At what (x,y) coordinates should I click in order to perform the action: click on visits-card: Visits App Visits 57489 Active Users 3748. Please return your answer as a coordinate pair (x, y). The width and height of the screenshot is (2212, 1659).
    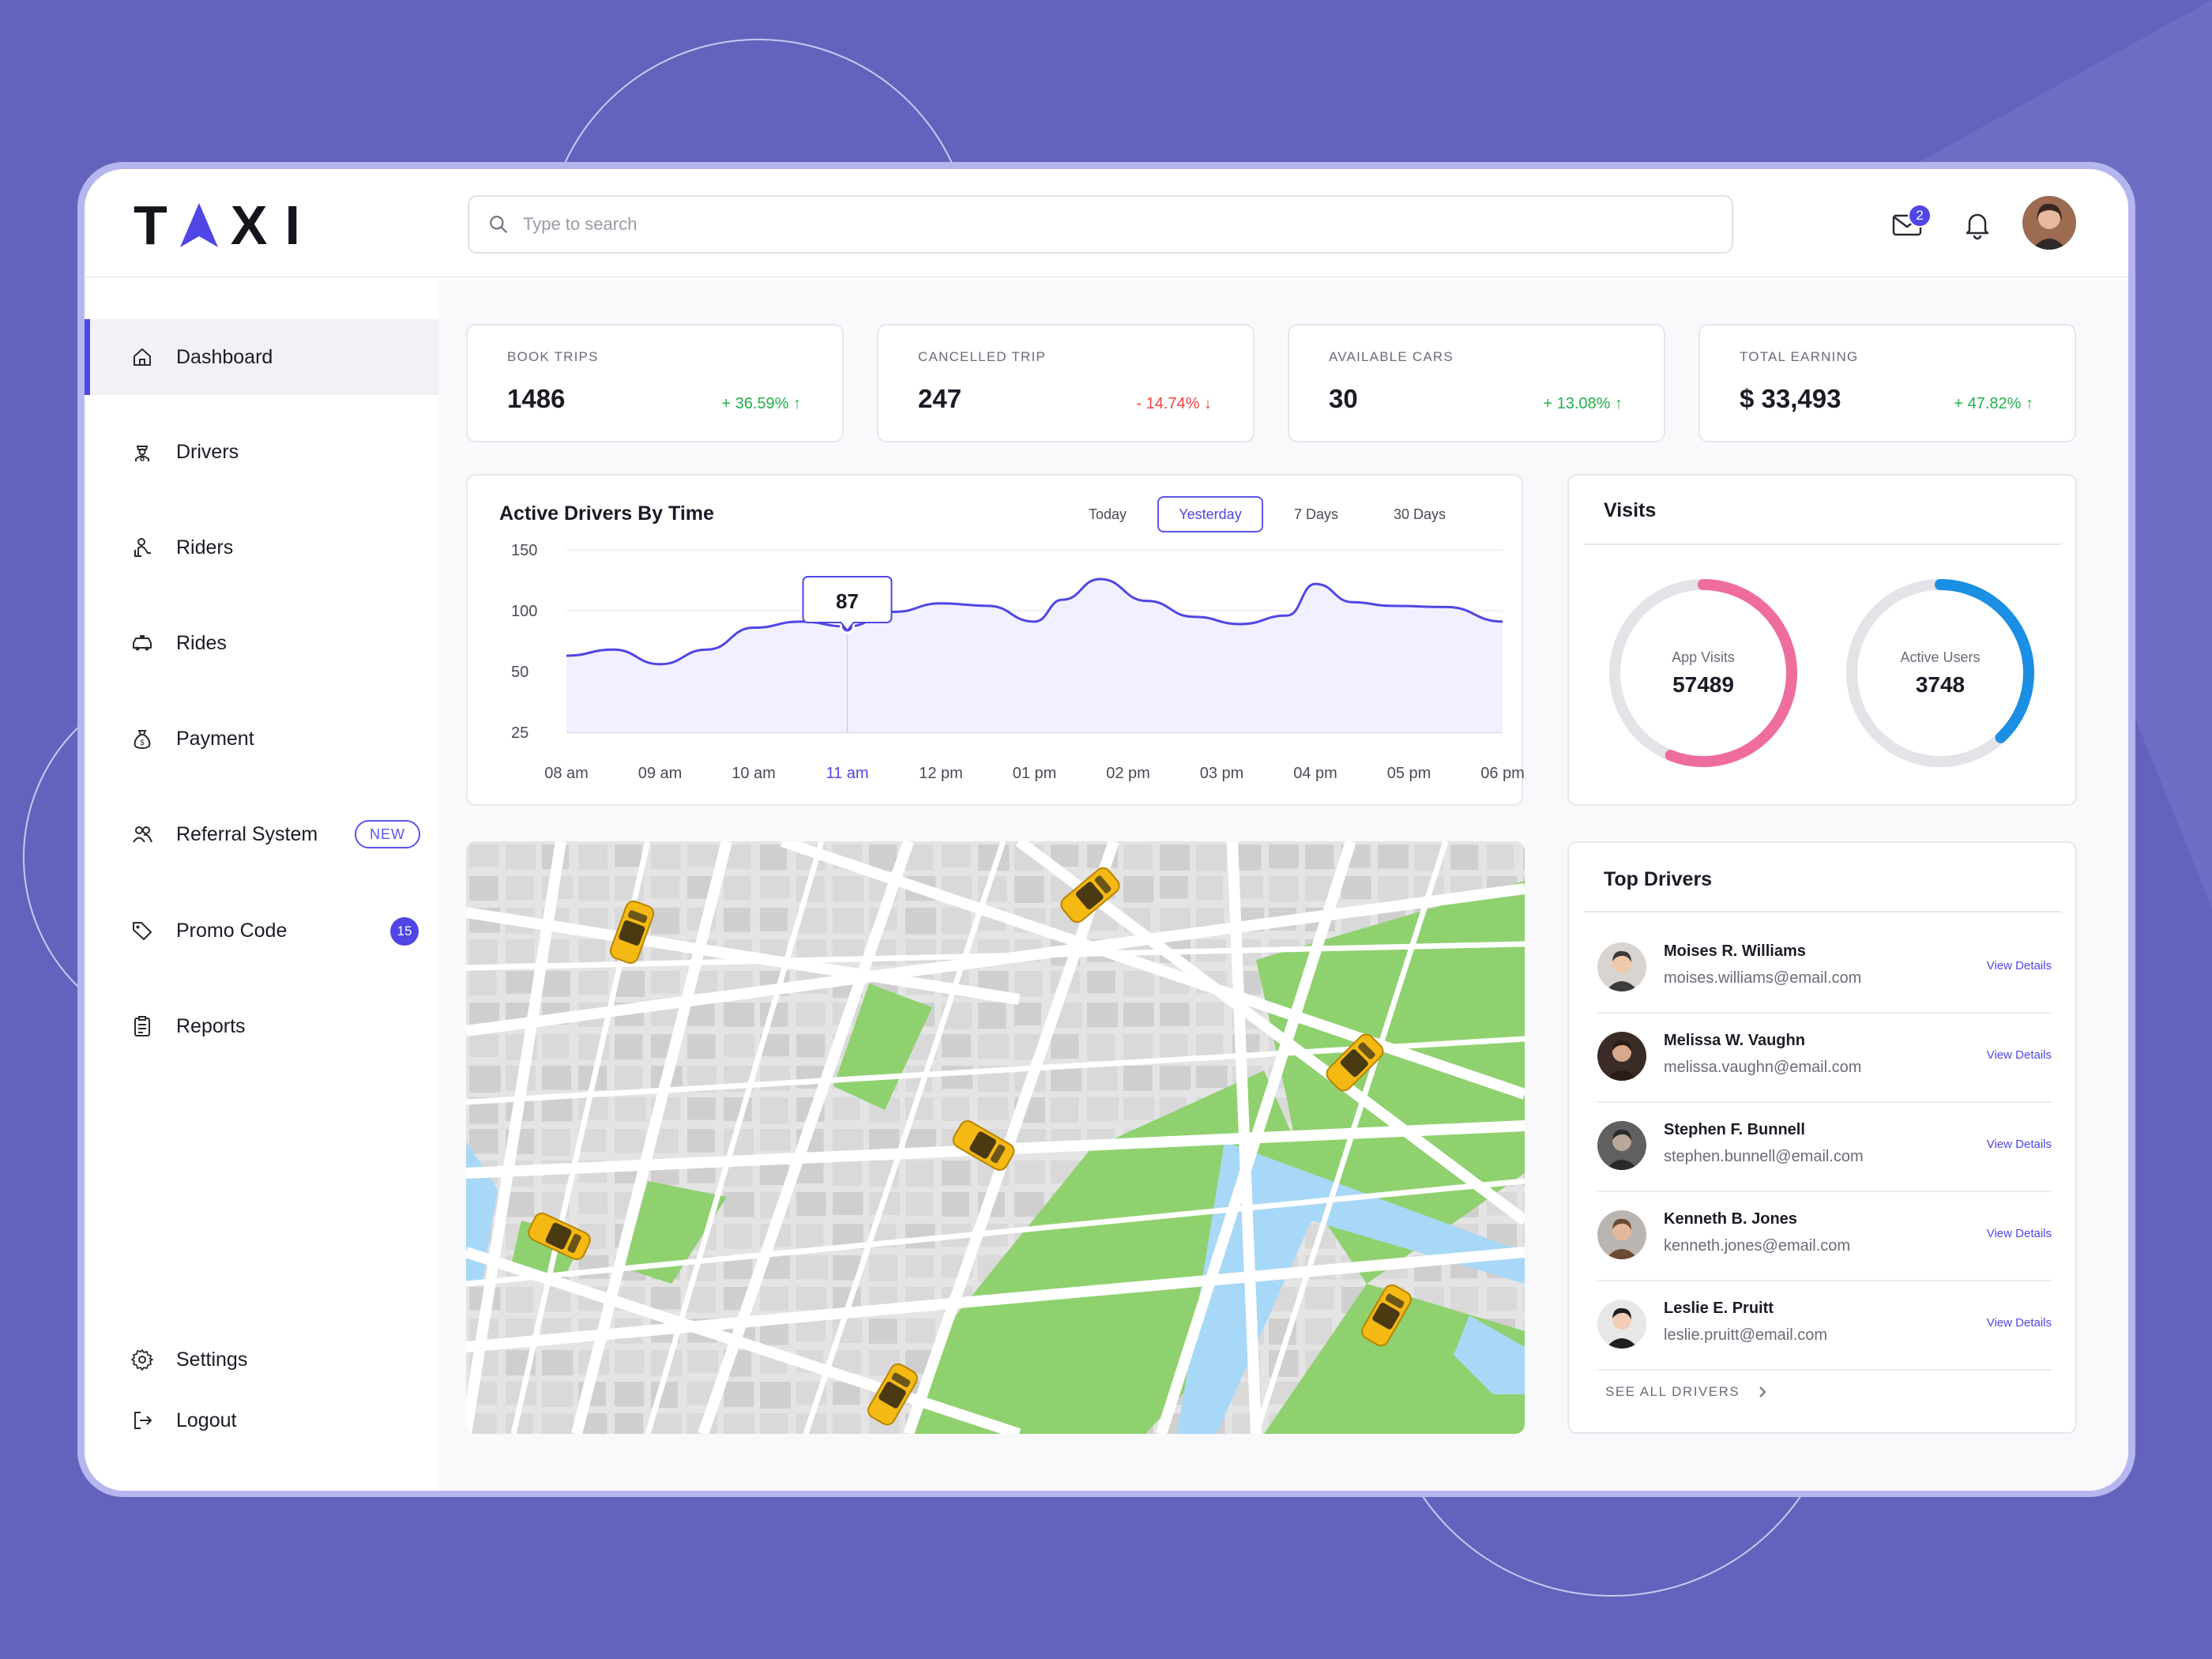
    Looking at the image, I should click on (1822, 640).